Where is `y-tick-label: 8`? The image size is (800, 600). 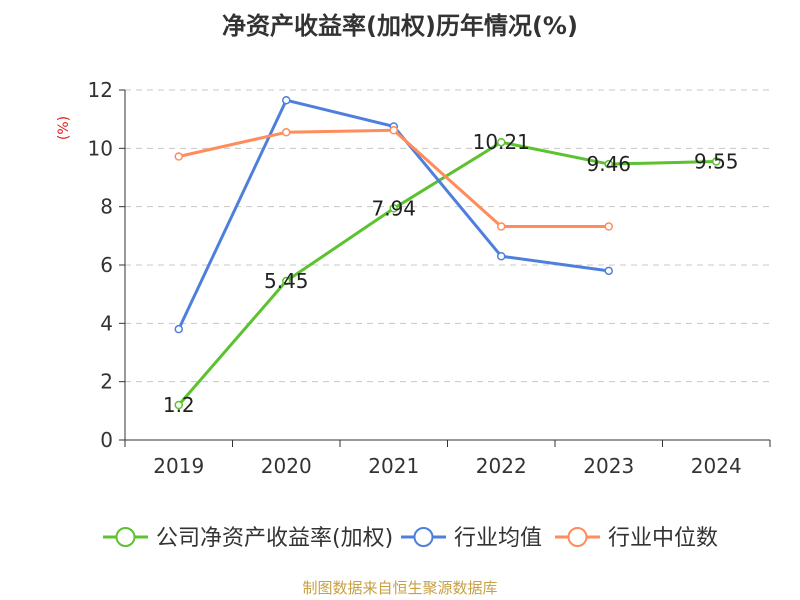
y-tick-label: 8 is located at coordinates (106, 207).